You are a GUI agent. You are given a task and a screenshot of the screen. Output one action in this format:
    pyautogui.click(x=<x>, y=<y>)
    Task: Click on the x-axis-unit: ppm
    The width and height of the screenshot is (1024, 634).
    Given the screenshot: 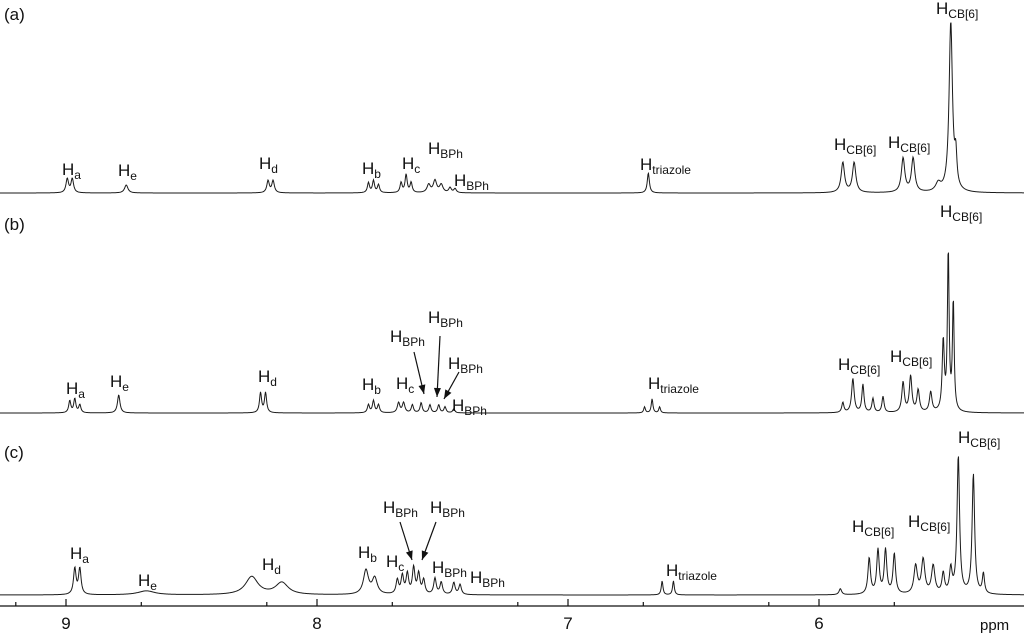 What is the action you would take?
    pyautogui.click(x=994, y=625)
    